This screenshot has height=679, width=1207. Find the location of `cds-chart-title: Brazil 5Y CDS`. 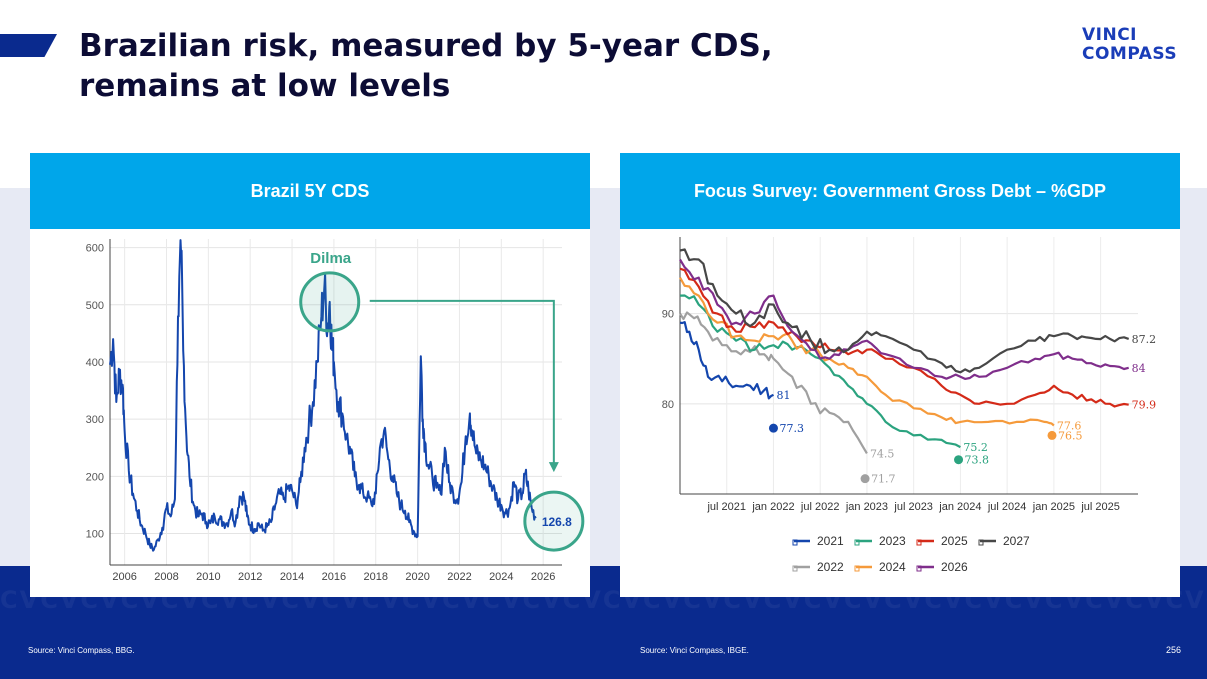

cds-chart-title: Brazil 5Y CDS is located at coordinates (310, 191).